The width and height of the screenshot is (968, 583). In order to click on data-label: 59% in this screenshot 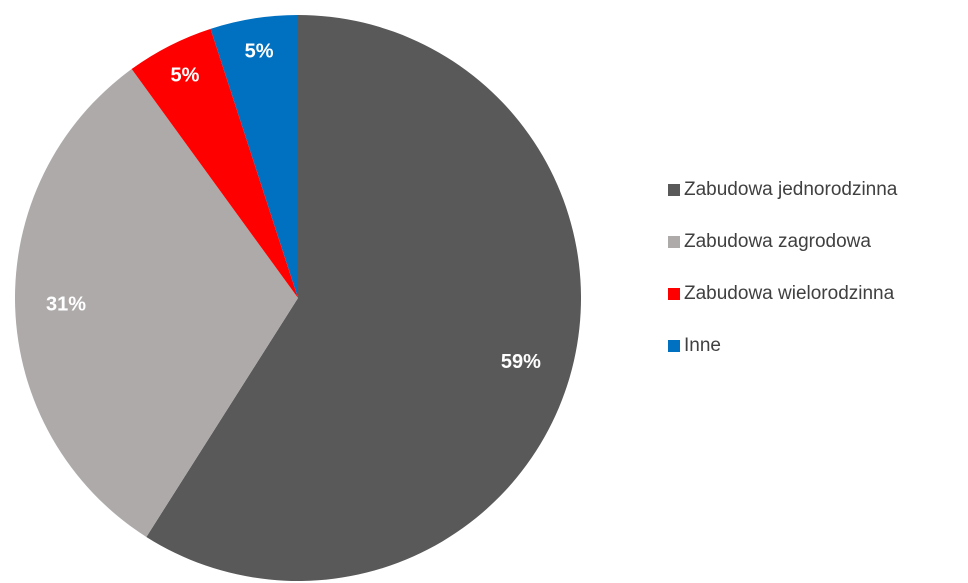, I will do `click(521, 362)`.